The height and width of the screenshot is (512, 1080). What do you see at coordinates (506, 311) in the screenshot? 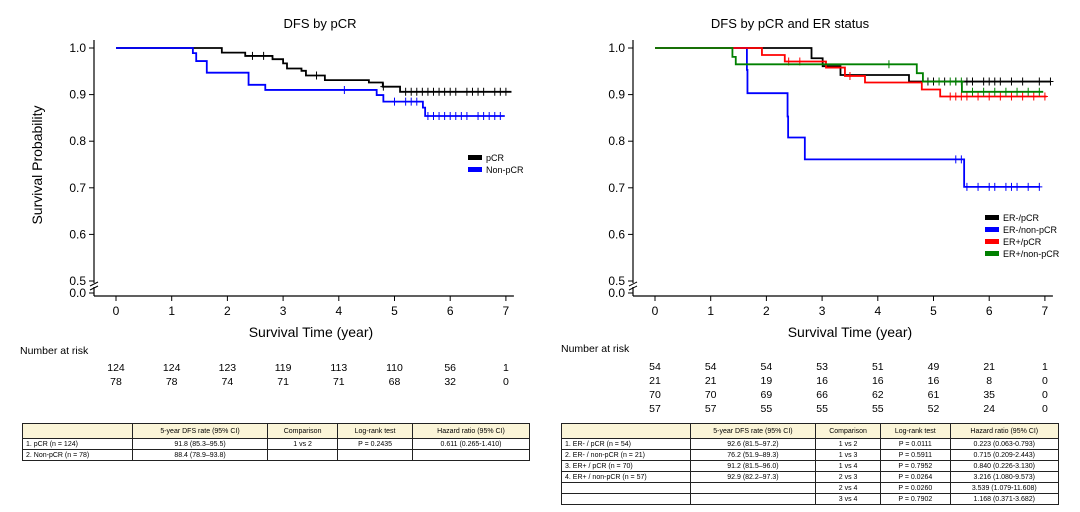
I see `x-tick-label: 7` at bounding box center [506, 311].